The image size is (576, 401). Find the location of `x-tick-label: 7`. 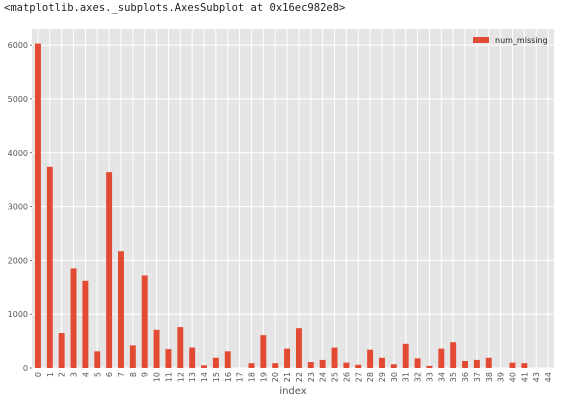

x-tick-label: 7 is located at coordinates (121, 374).